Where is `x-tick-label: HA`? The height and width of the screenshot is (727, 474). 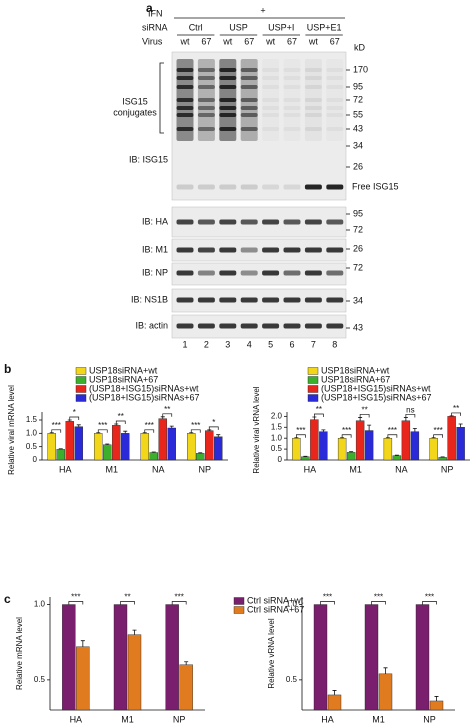 x-tick-label: HA is located at coordinates (76, 719).